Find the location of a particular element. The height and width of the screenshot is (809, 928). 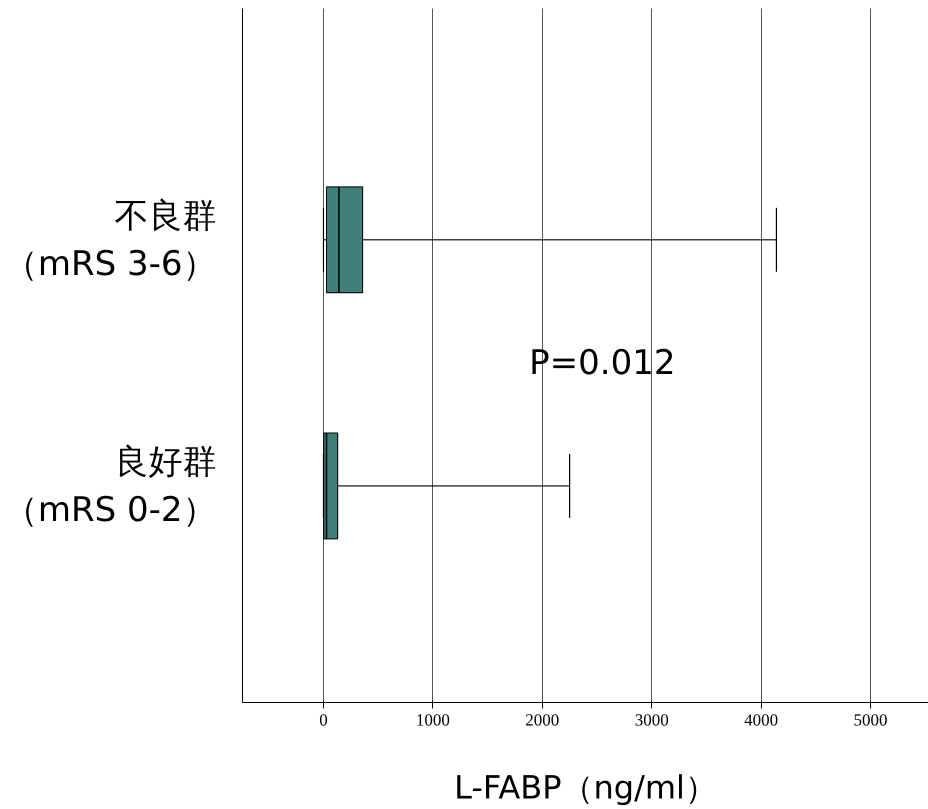

x-tick-label: 0 is located at coordinates (323, 720).